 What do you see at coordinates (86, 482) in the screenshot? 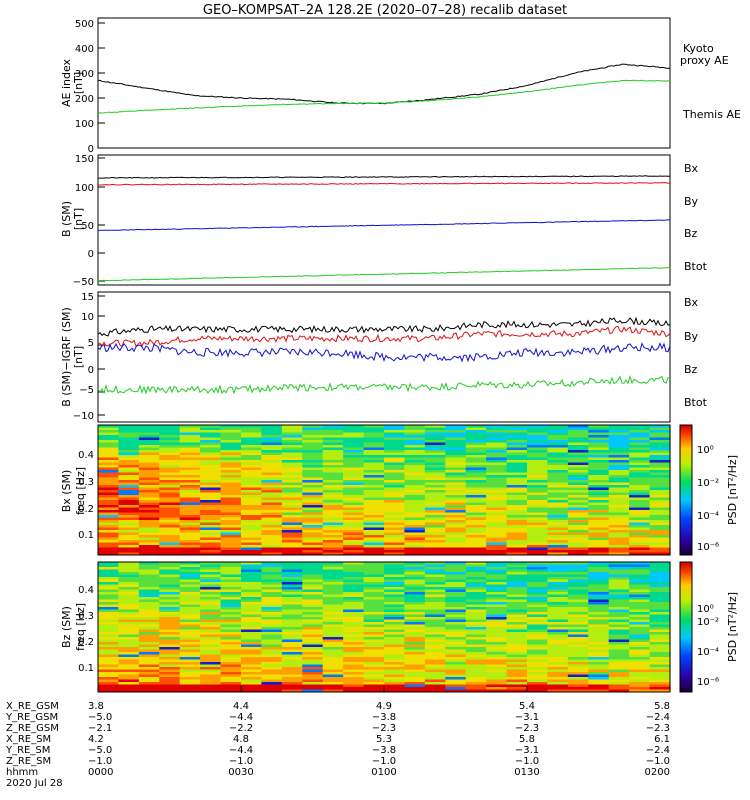
I see `ytick-label: 0.3` at bounding box center [86, 482].